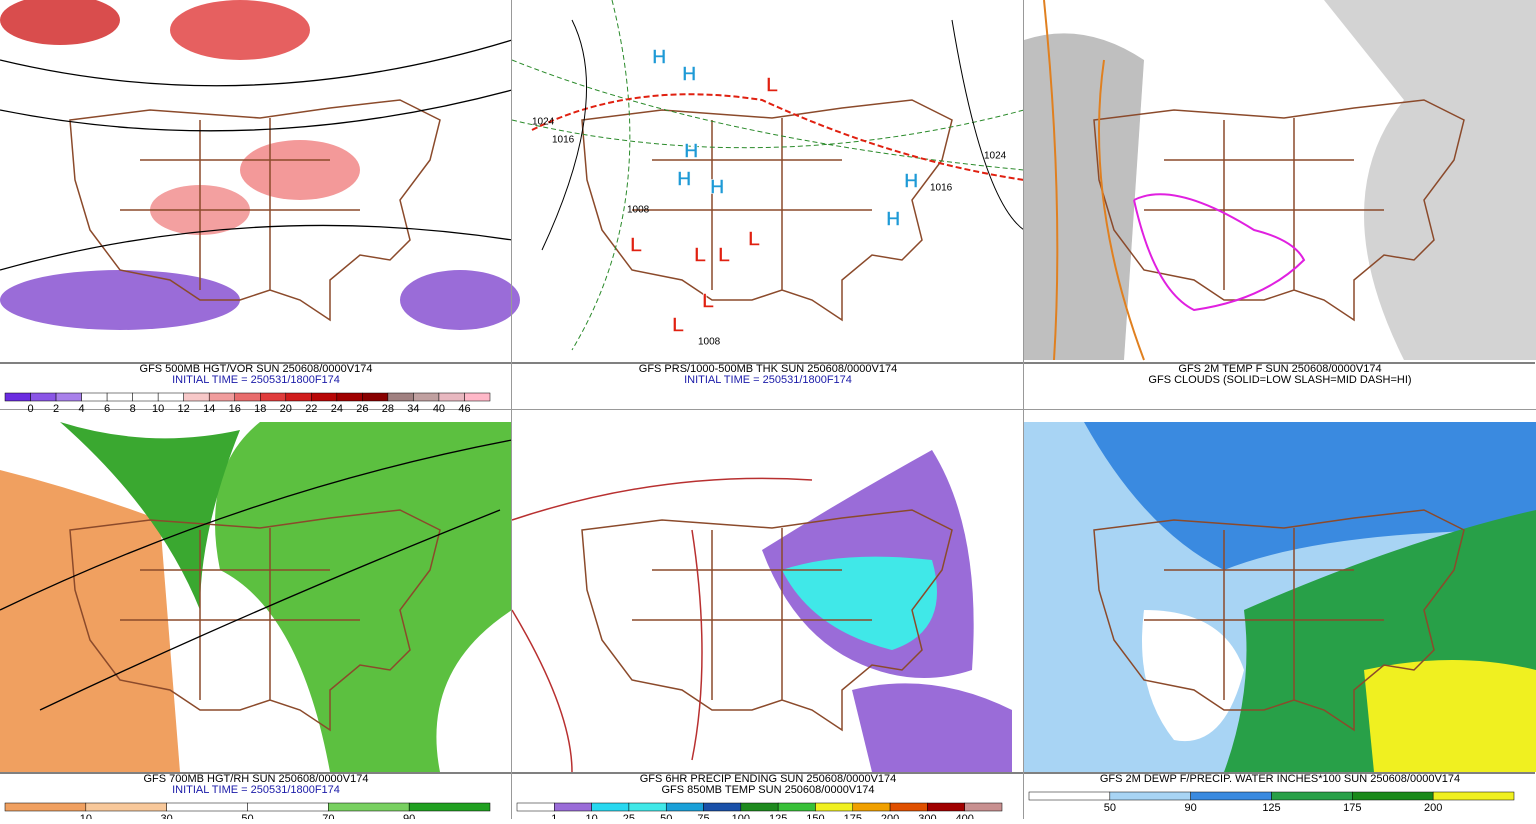 Image resolution: width=1536 pixels, height=824 pixels. I want to click on colorbar-label: 1, so click(554, 816).